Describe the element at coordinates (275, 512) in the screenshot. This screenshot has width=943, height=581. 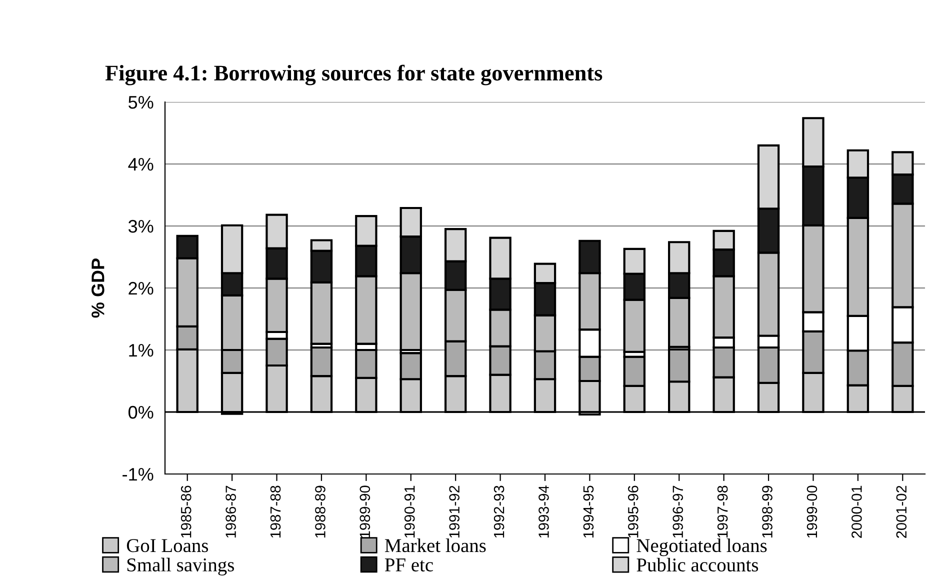
I see `x-tick-label: 1987-88` at that location.